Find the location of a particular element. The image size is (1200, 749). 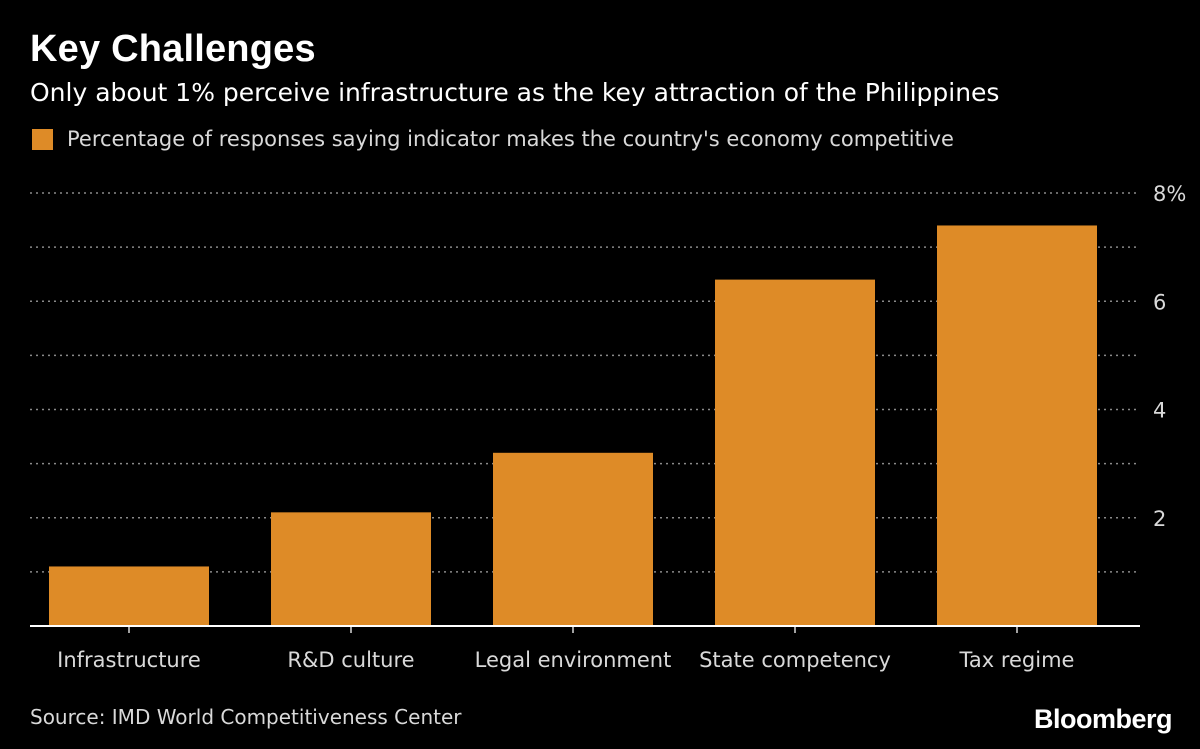

brand-logo: Bloomberg is located at coordinates (1103, 719).